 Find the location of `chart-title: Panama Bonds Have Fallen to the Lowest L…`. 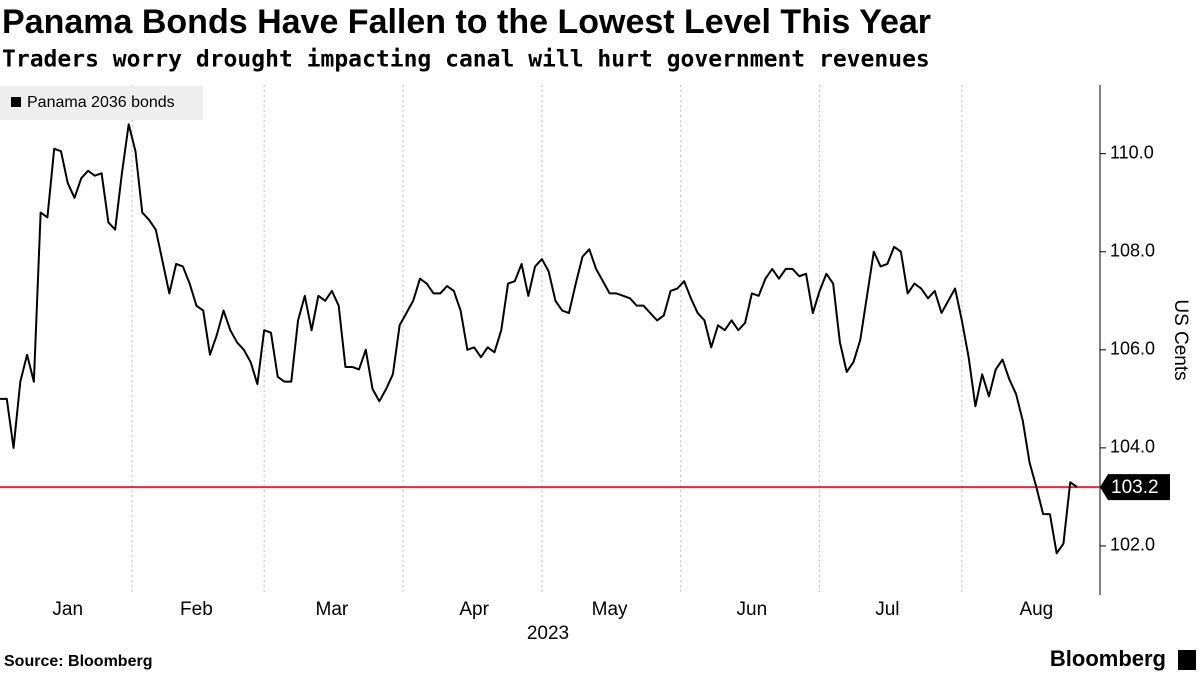

chart-title: Panama Bonds Have Fallen to the Lowest L… is located at coordinates (466, 22).